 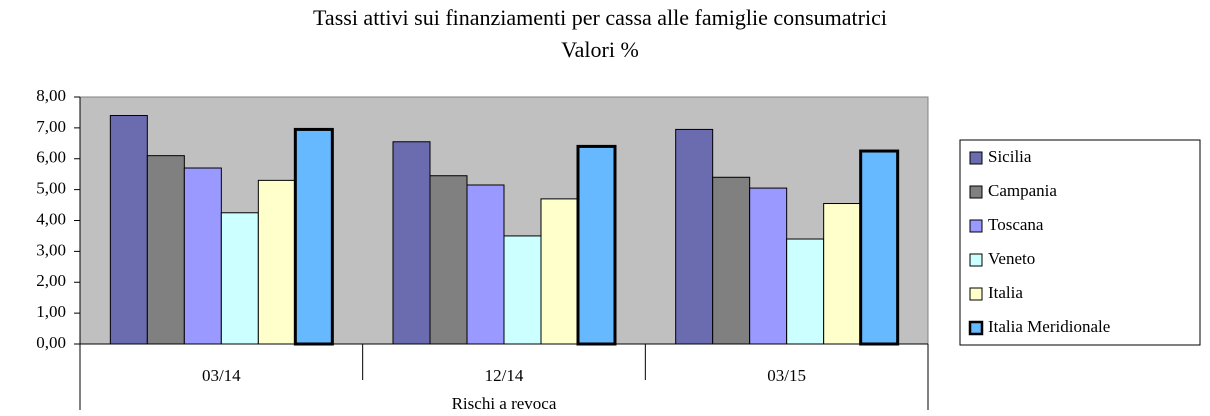 What do you see at coordinates (1049, 326) in the screenshot?
I see `legend-label: Italia Meridionale` at bounding box center [1049, 326].